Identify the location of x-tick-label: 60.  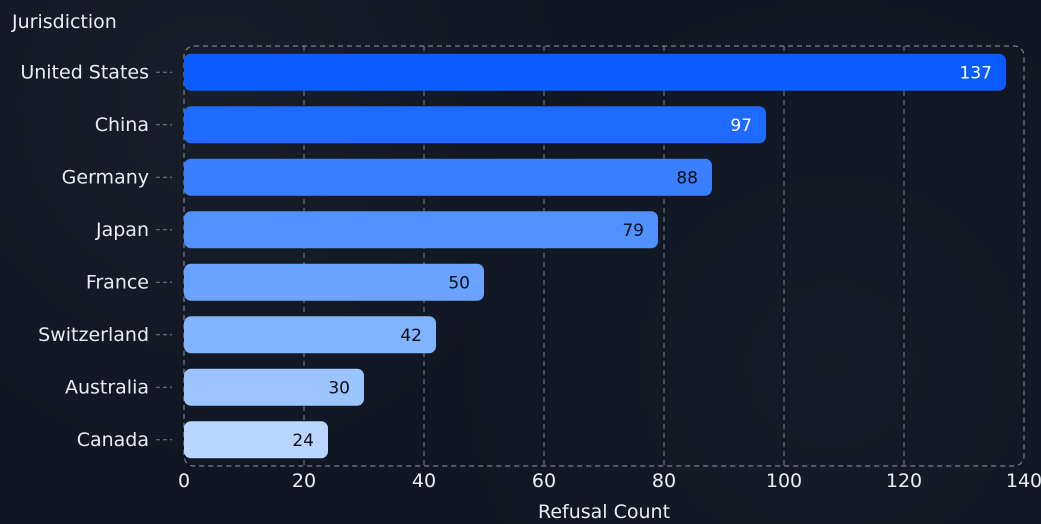
(544, 481).